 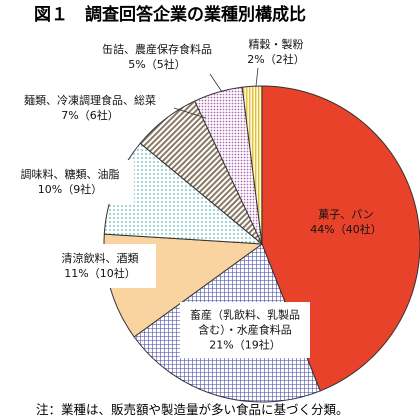 What do you see at coordinates (245, 315) in the screenshot?
I see `slice-label-1: 畜産（乳飲料、乳製品` at bounding box center [245, 315].